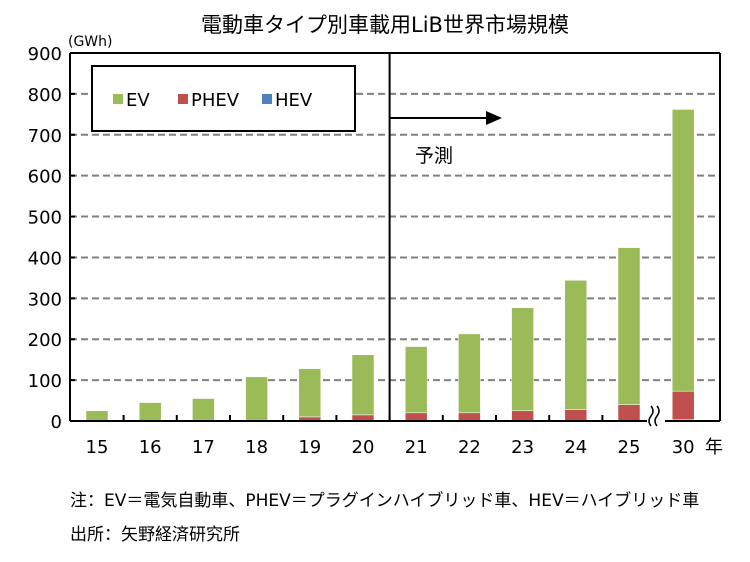  Describe the element at coordinates (45, 258) in the screenshot. I see `y-tick-label: 400` at that location.